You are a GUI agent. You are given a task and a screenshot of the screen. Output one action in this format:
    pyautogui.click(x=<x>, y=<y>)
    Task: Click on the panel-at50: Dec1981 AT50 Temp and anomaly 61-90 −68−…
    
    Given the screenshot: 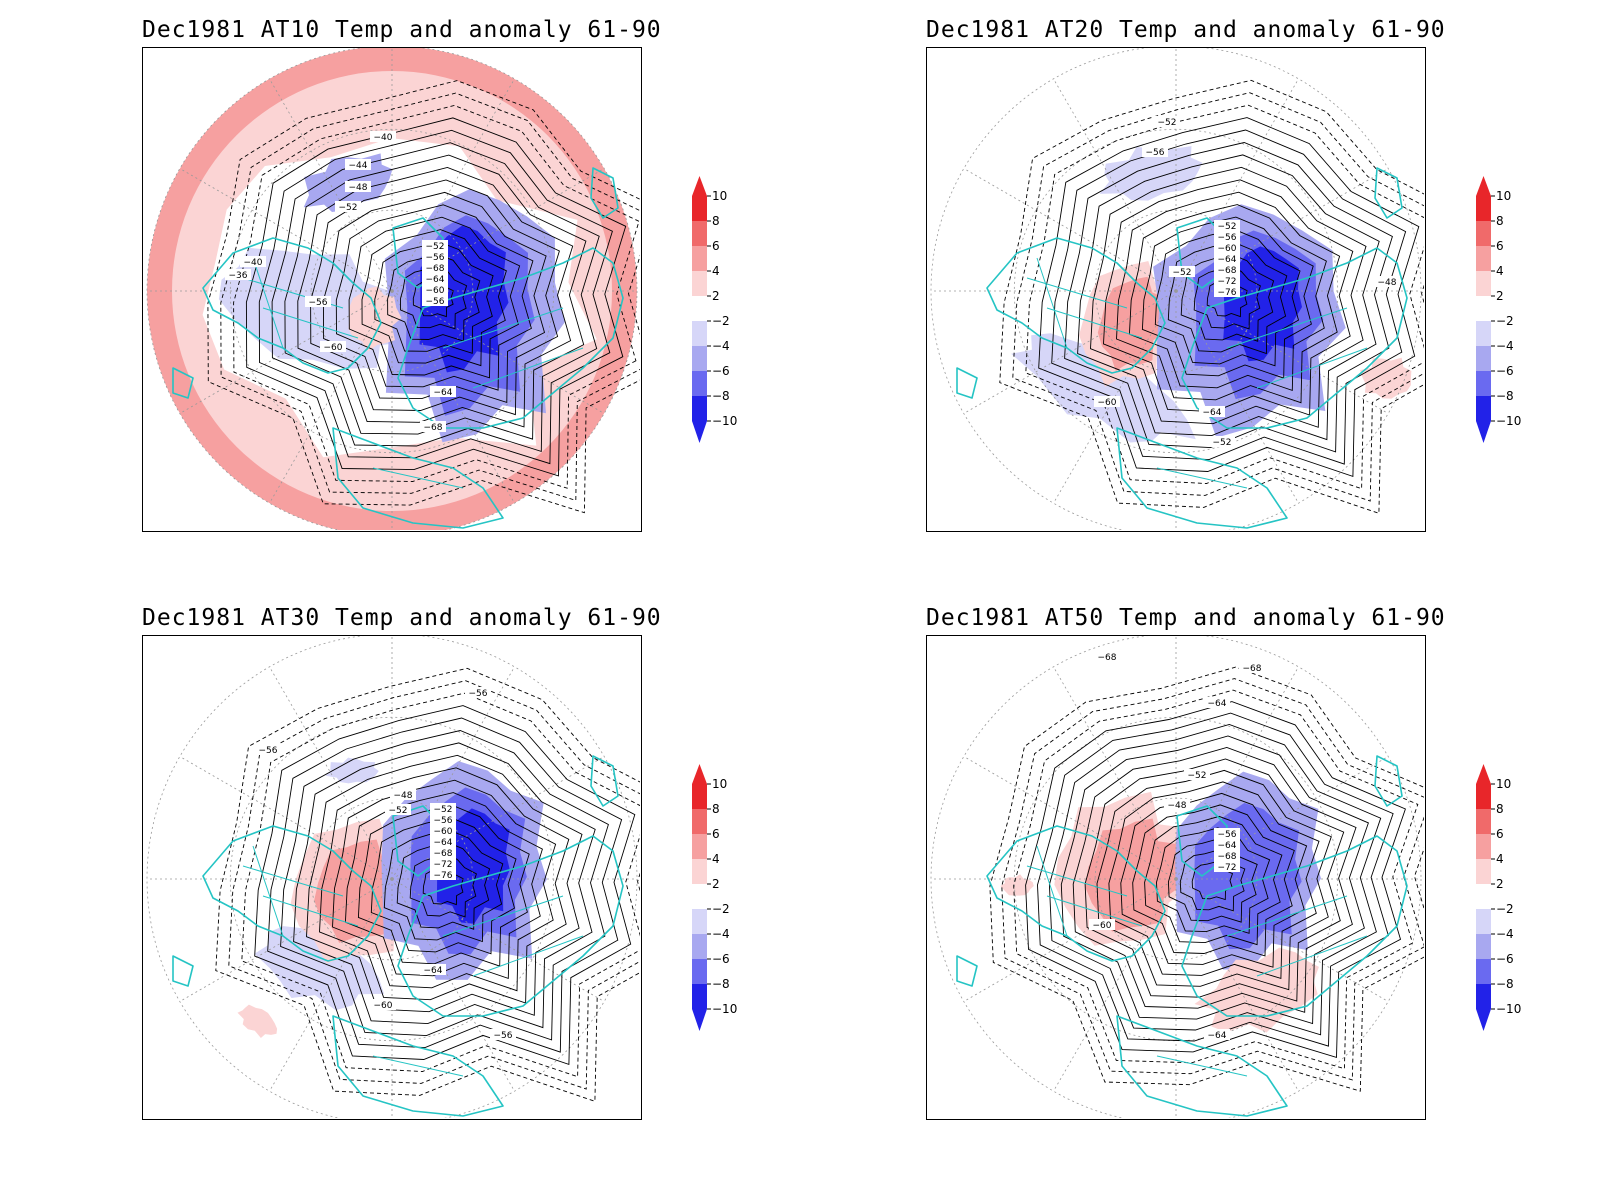 What is the action you would take?
    pyautogui.click(x=1185, y=865)
    